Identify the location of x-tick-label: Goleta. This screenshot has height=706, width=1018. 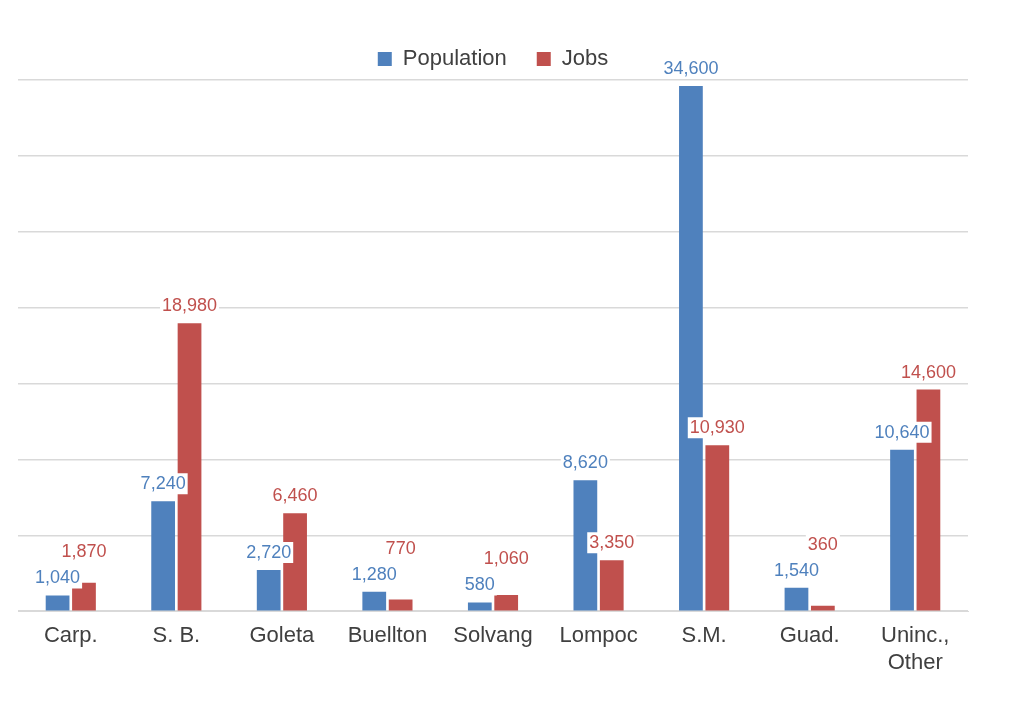
(282, 635).